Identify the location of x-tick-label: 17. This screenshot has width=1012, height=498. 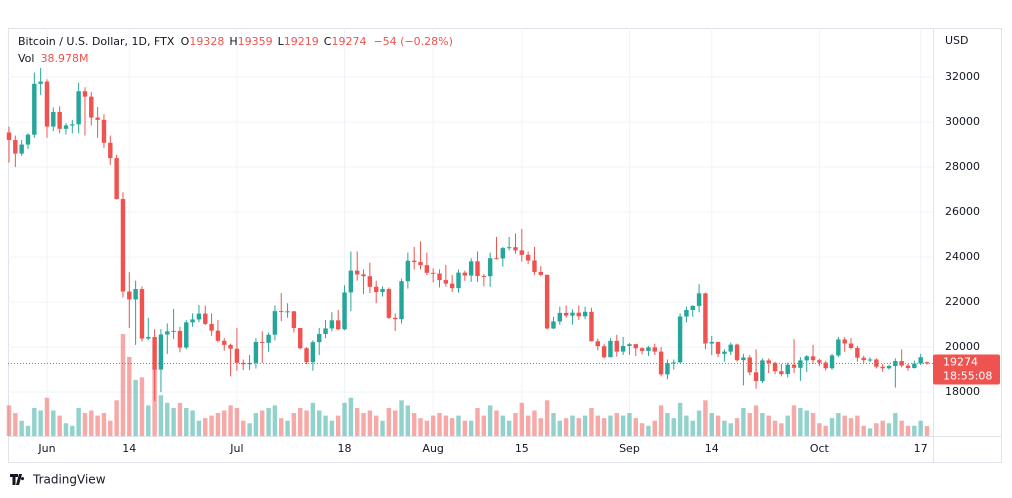
(921, 448).